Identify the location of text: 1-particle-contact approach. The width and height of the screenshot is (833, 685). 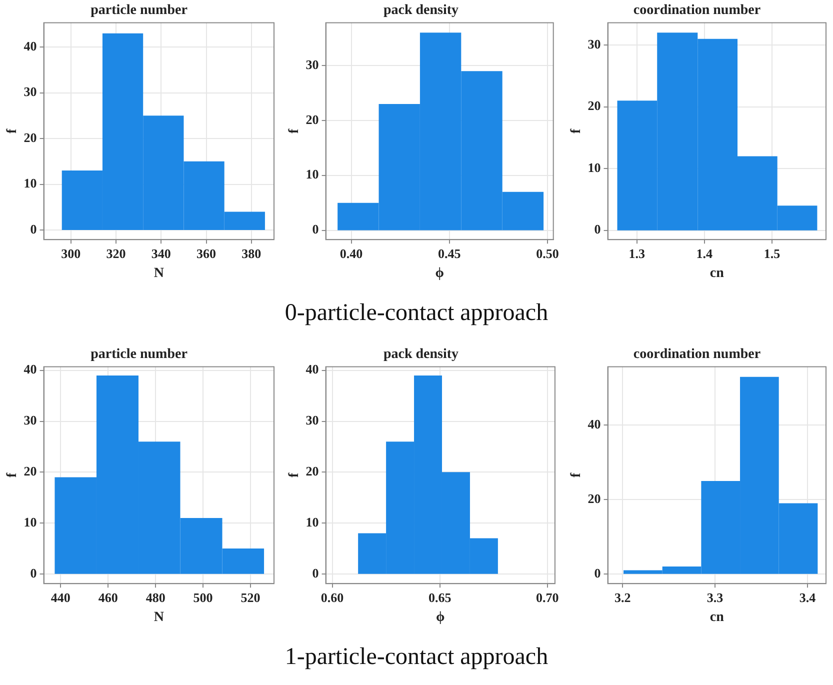
(416, 657).